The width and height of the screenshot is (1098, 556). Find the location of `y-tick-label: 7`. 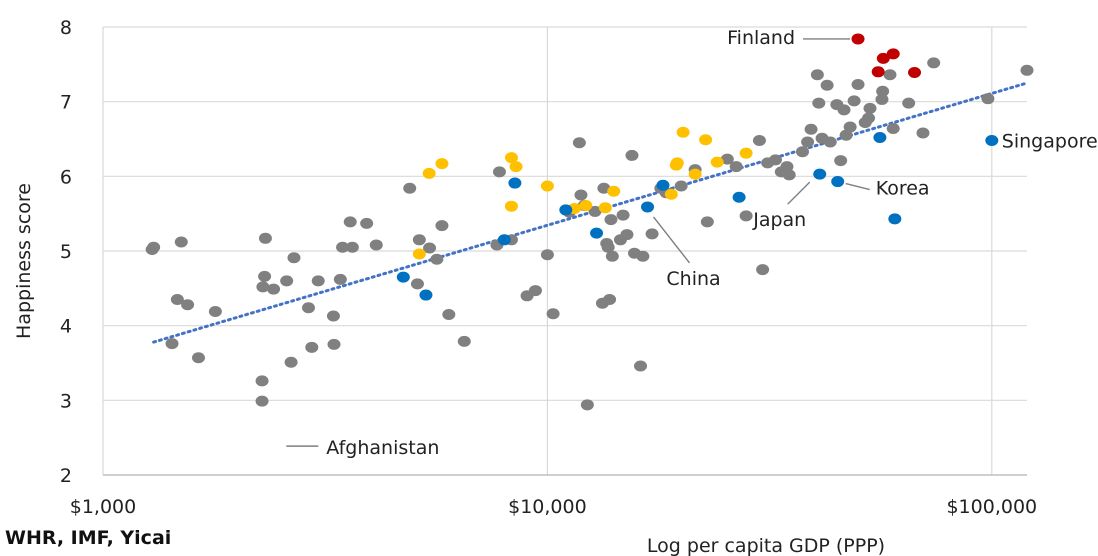

y-tick-label: 7 is located at coordinates (66, 103).